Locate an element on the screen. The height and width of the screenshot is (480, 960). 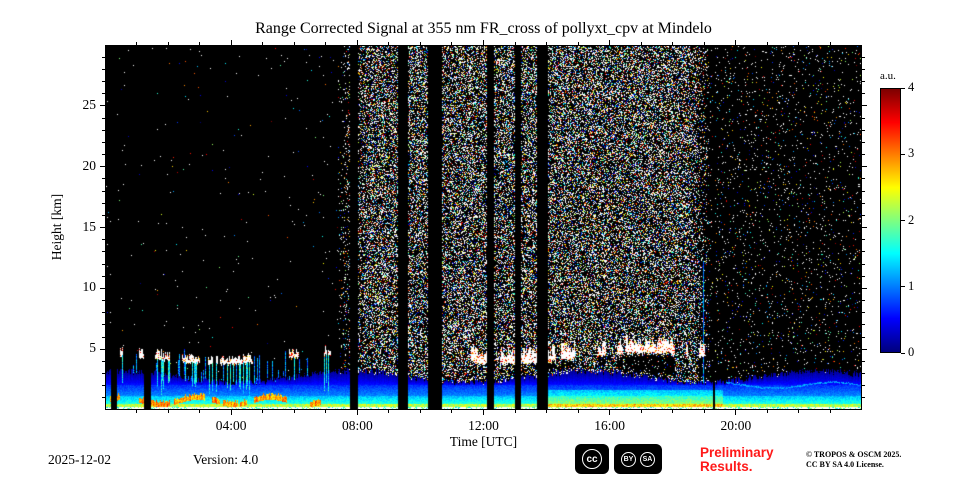
preliminary-line2: Results. is located at coordinates (726, 466).